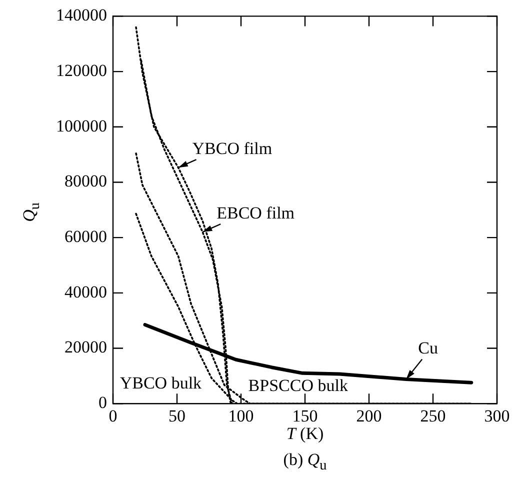  What do you see at coordinates (85, 347) in the screenshot?
I see `y-tick-label: 20000` at bounding box center [85, 347].